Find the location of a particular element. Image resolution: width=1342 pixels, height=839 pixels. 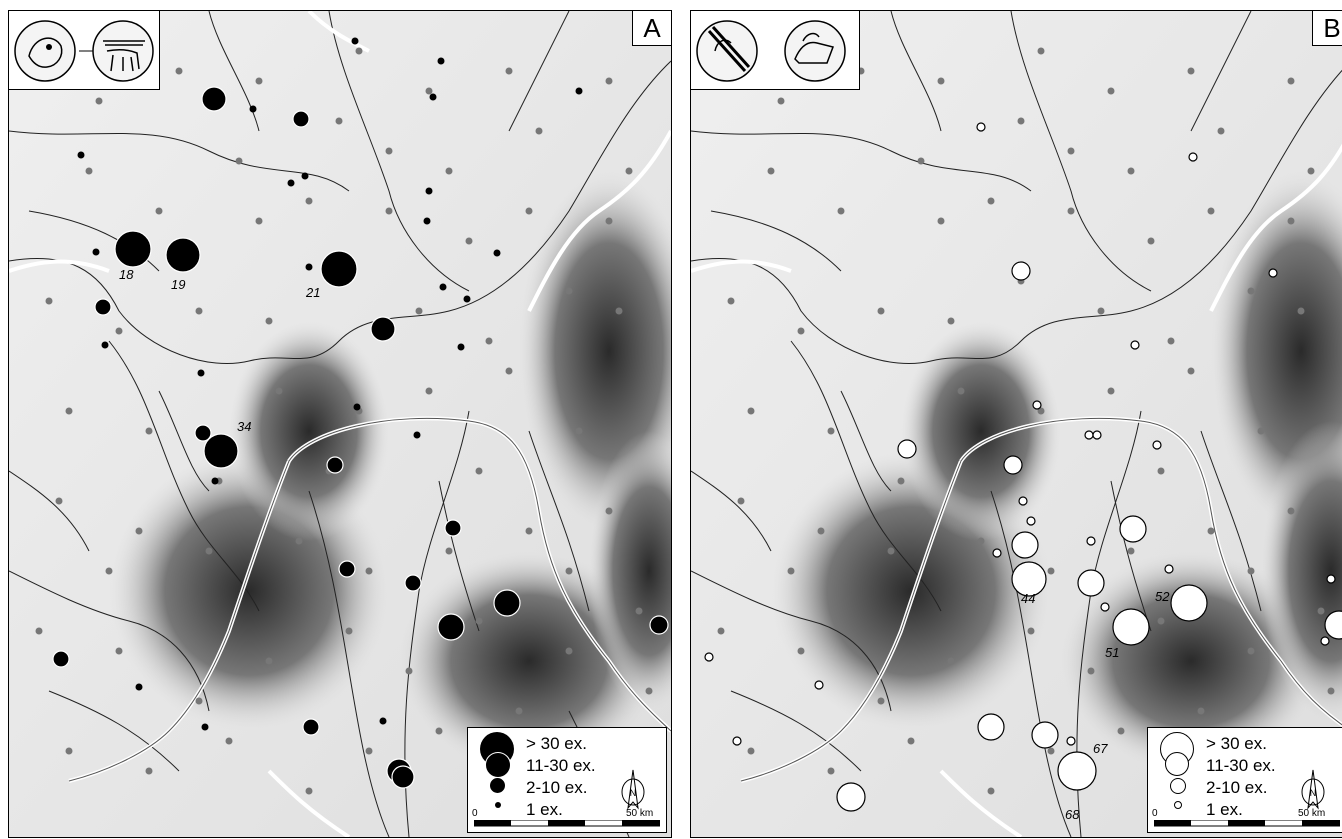

mountain-shading is located at coordinates (309, 431).